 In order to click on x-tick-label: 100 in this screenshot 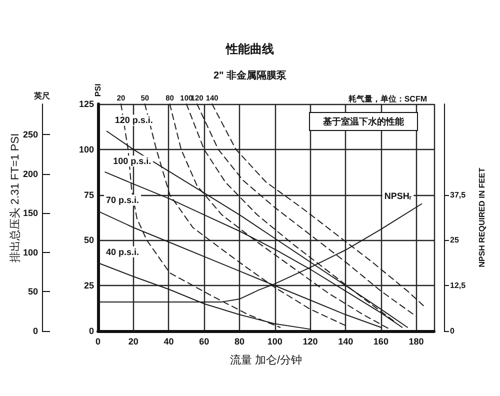, I will do `click(274, 341)`.